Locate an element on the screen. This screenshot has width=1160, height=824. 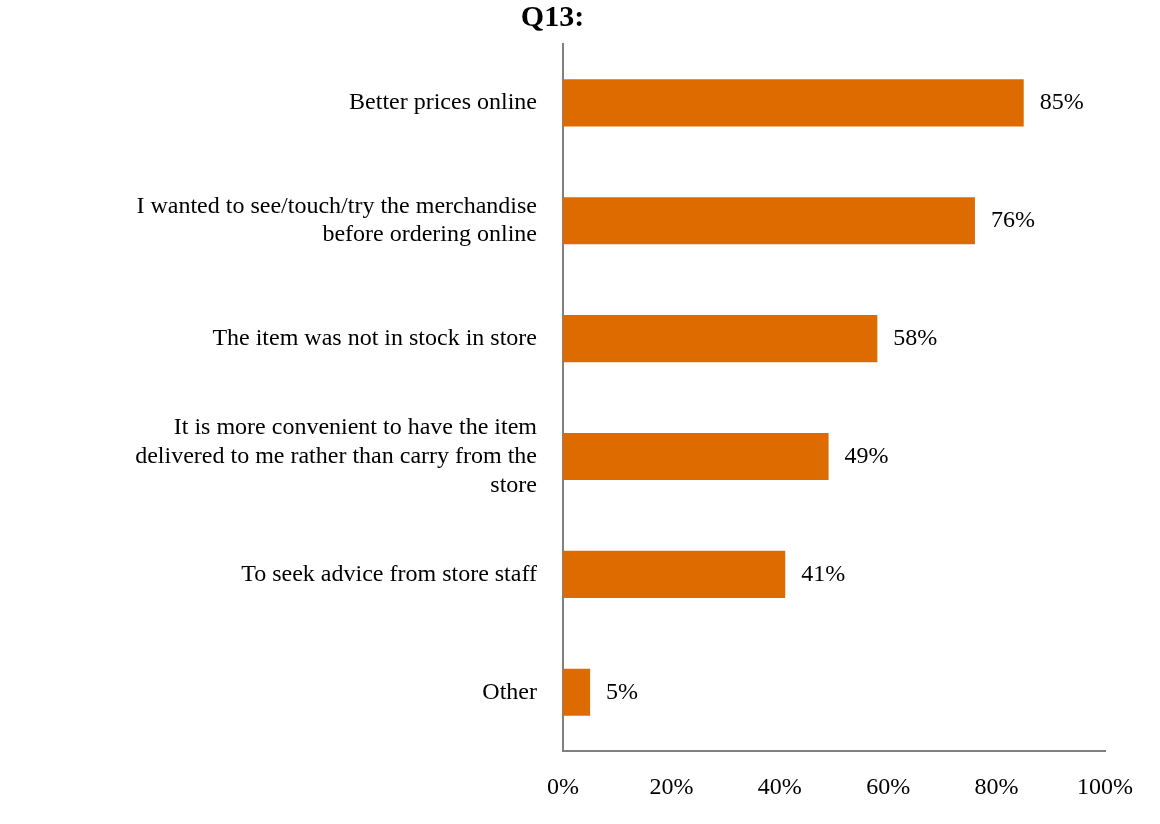
y-tick-label: I wanted to see/touch/try the merchandise before ordering online is located at coordinates (336, 219).